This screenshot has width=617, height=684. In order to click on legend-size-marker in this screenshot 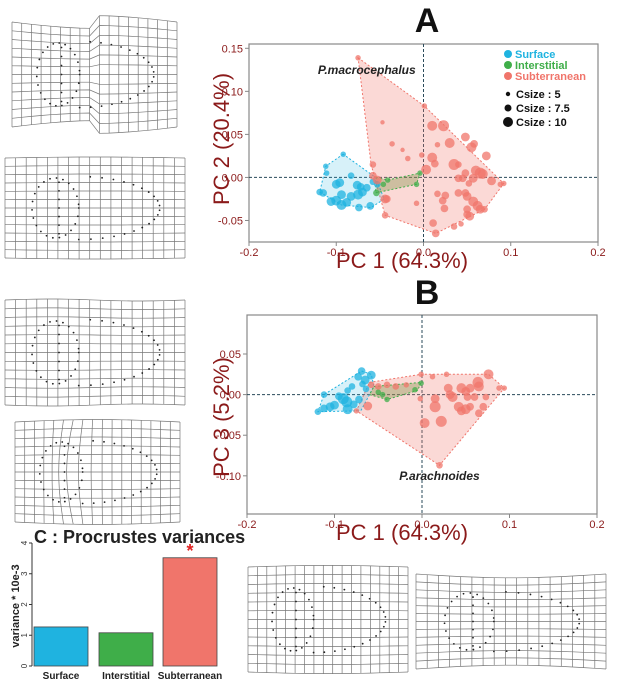, I will do `click(508, 122)`.